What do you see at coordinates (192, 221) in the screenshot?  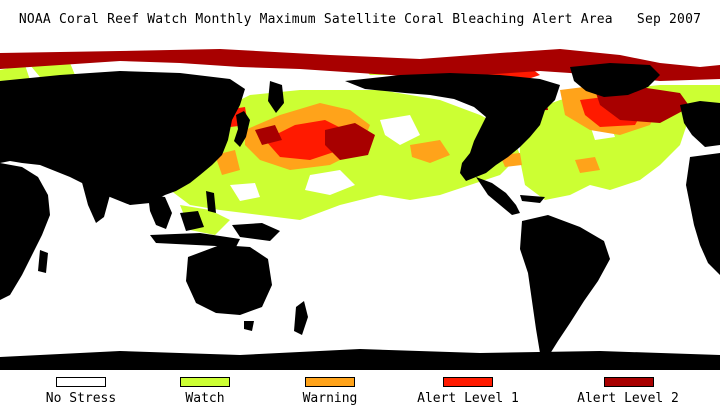 I see `land-borneo` at bounding box center [192, 221].